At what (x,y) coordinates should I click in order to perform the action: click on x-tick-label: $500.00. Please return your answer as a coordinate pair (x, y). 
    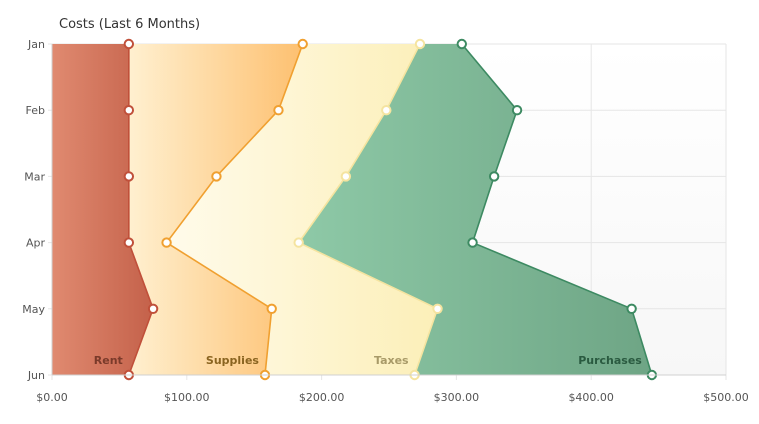
    Looking at the image, I should click on (726, 397).